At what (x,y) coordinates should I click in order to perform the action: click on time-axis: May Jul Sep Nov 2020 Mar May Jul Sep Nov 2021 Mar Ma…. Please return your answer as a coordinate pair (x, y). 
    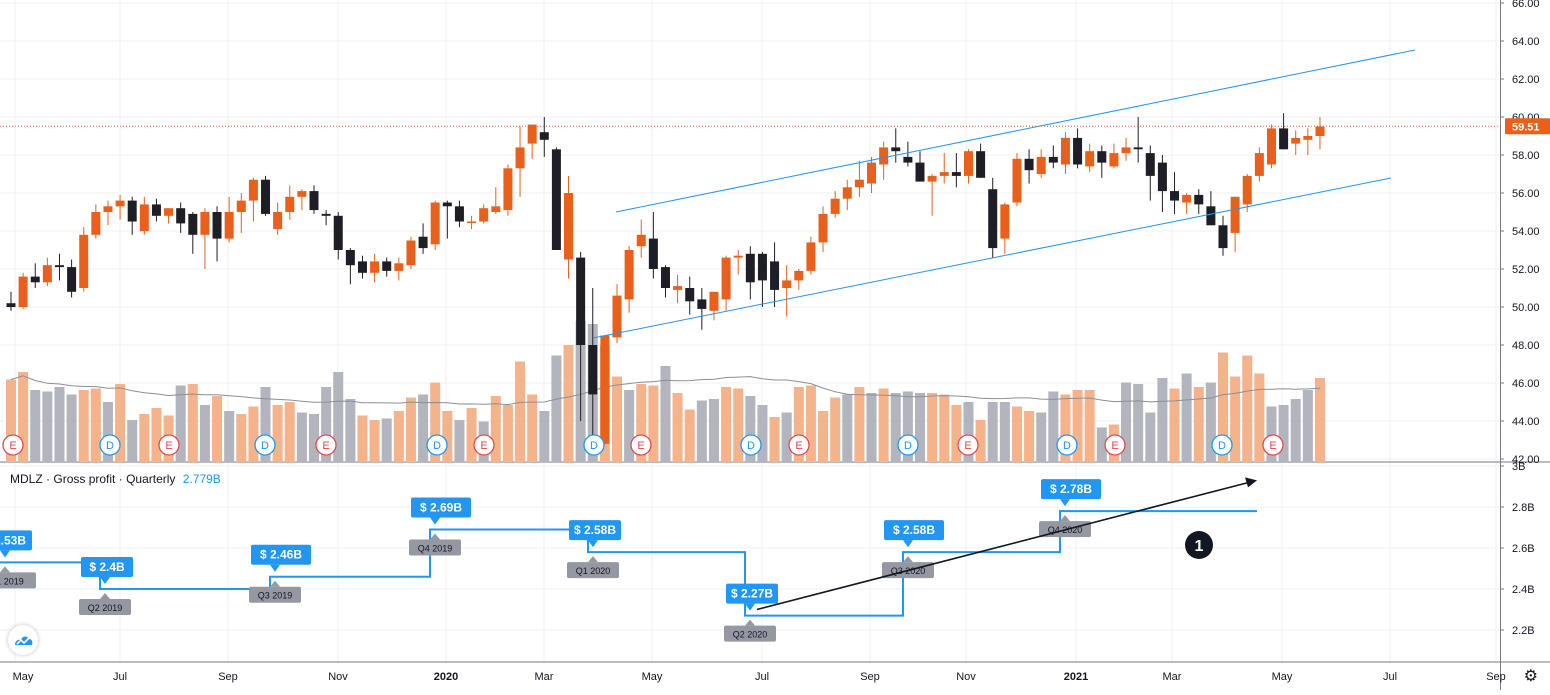
    Looking at the image, I should click on (759, 677).